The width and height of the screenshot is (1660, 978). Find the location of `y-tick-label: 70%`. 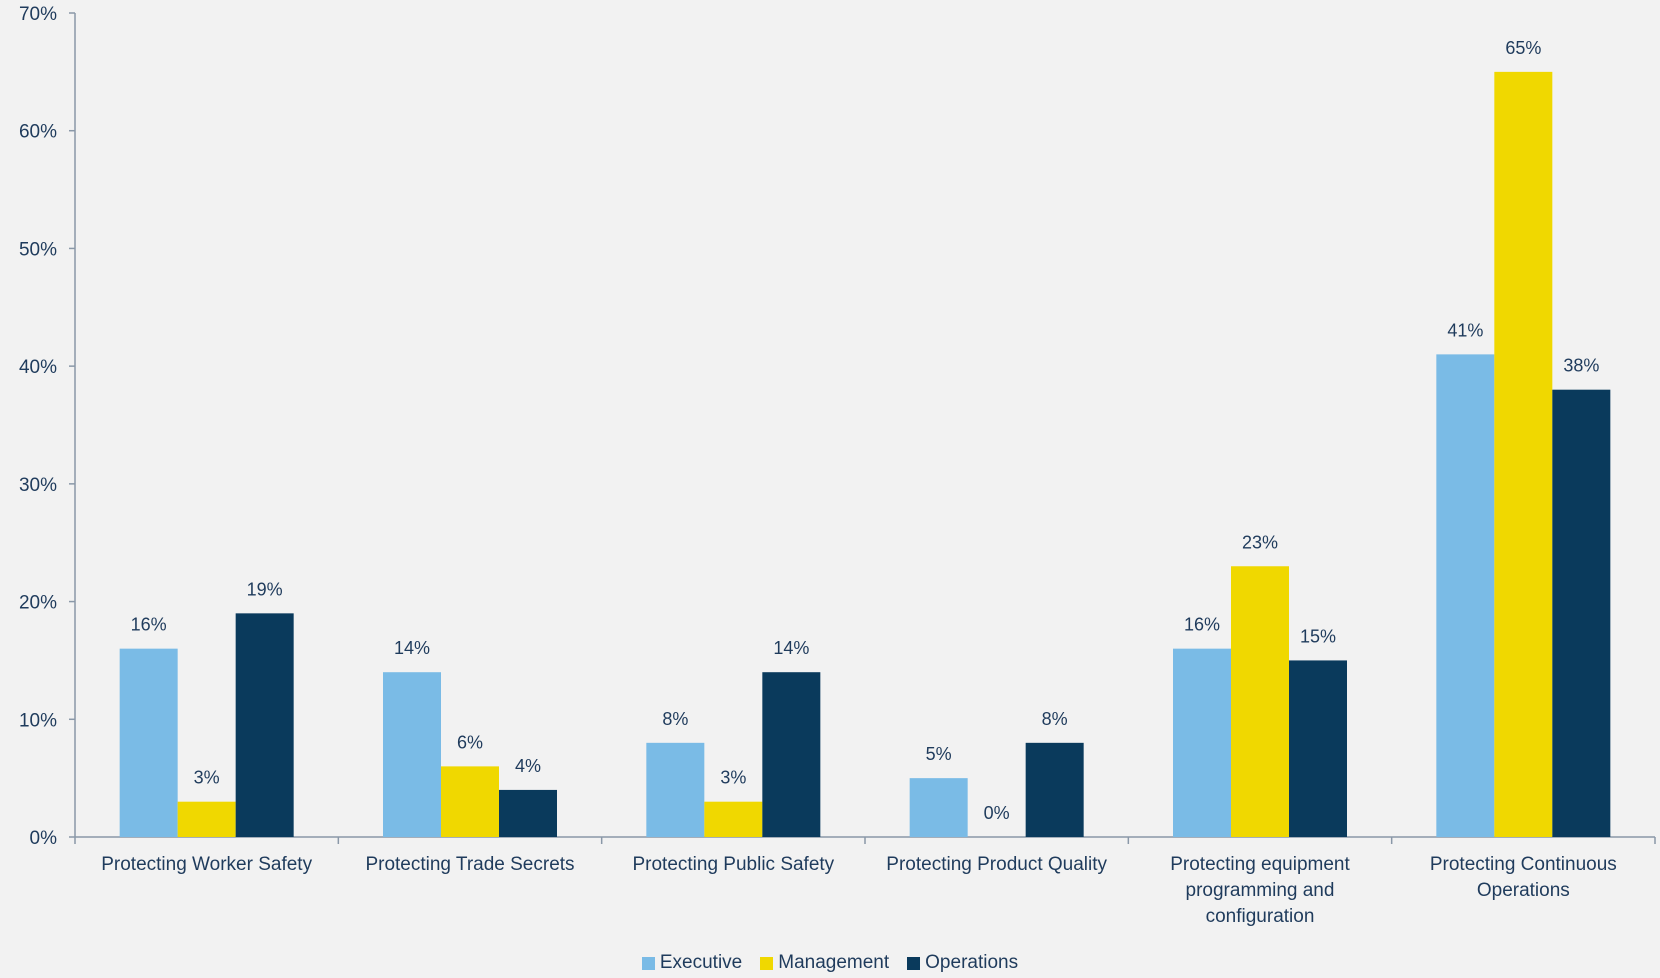

y-tick-label: 70% is located at coordinates (38, 14).